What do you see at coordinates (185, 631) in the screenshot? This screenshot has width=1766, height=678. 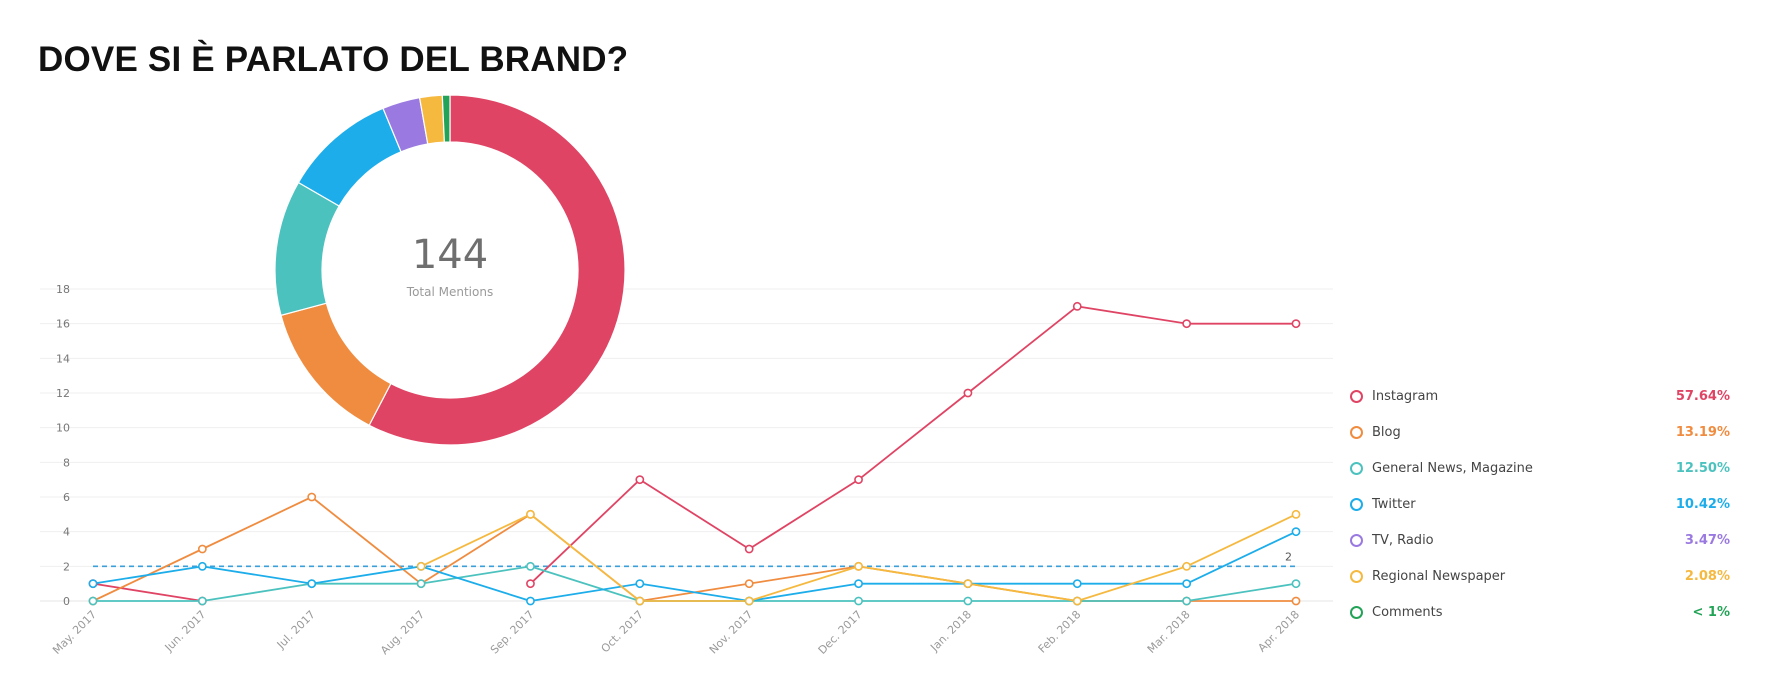 I see `x-tick-label: Jun. 2017` at bounding box center [185, 631].